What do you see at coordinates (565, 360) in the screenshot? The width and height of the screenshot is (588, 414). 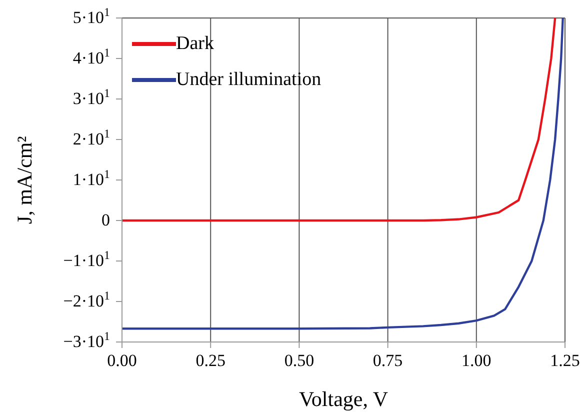 I see `x-tick-label: 1.25` at bounding box center [565, 360].